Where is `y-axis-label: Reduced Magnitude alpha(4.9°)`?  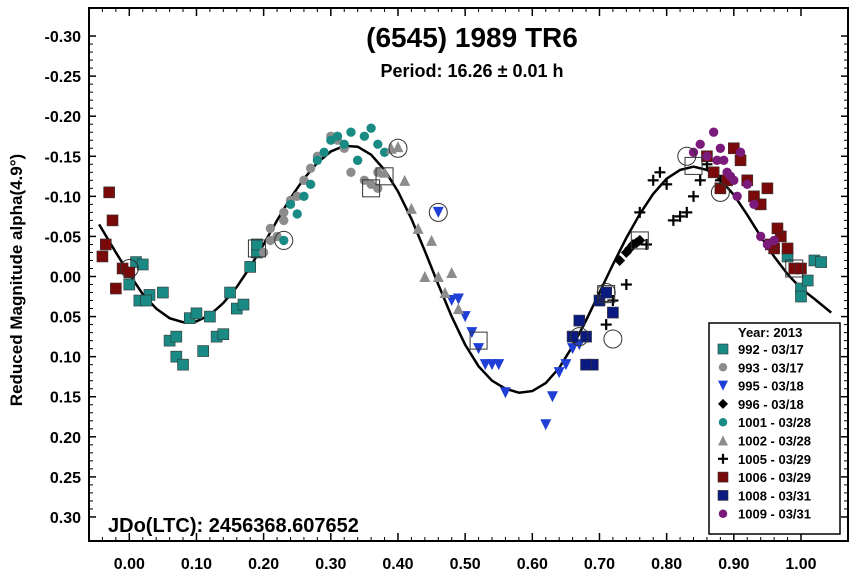
y-axis-label: Reduced Magnitude alpha(4.9°) is located at coordinates (16, 280).